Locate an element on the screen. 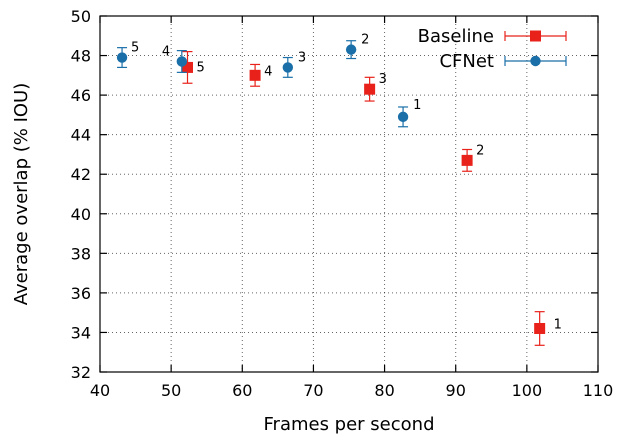 This screenshot has width=621, height=436. y-tick-label: 40 is located at coordinates (81, 214).